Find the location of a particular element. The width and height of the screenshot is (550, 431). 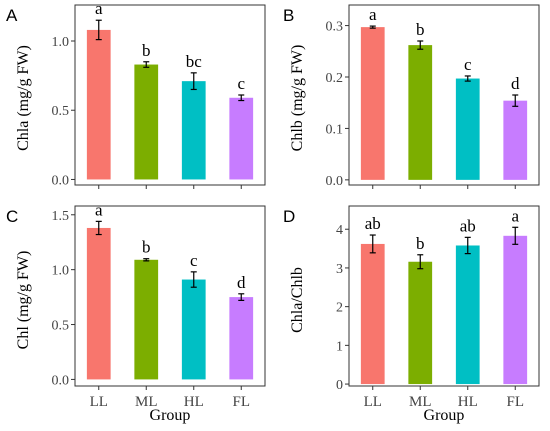

y-tick-label-d-3: 3 is located at coordinates (339, 269).